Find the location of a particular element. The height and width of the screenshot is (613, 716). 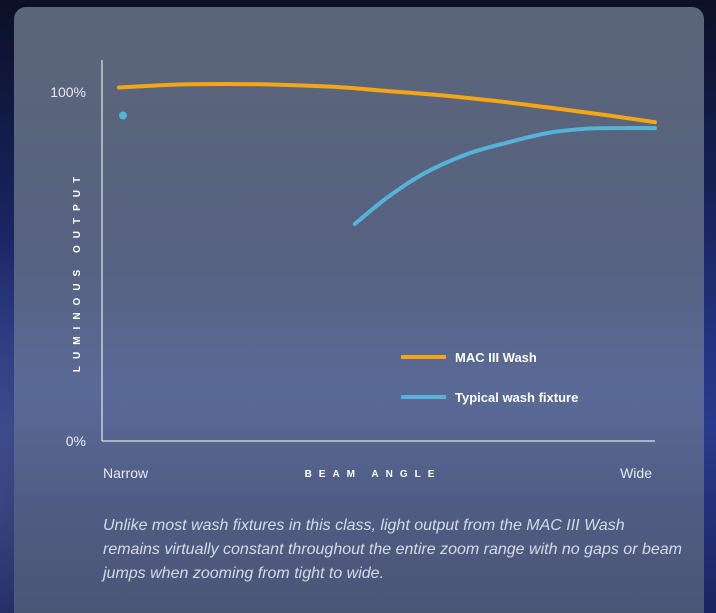

series-line-typical-wash-fixture is located at coordinates (504, 176).